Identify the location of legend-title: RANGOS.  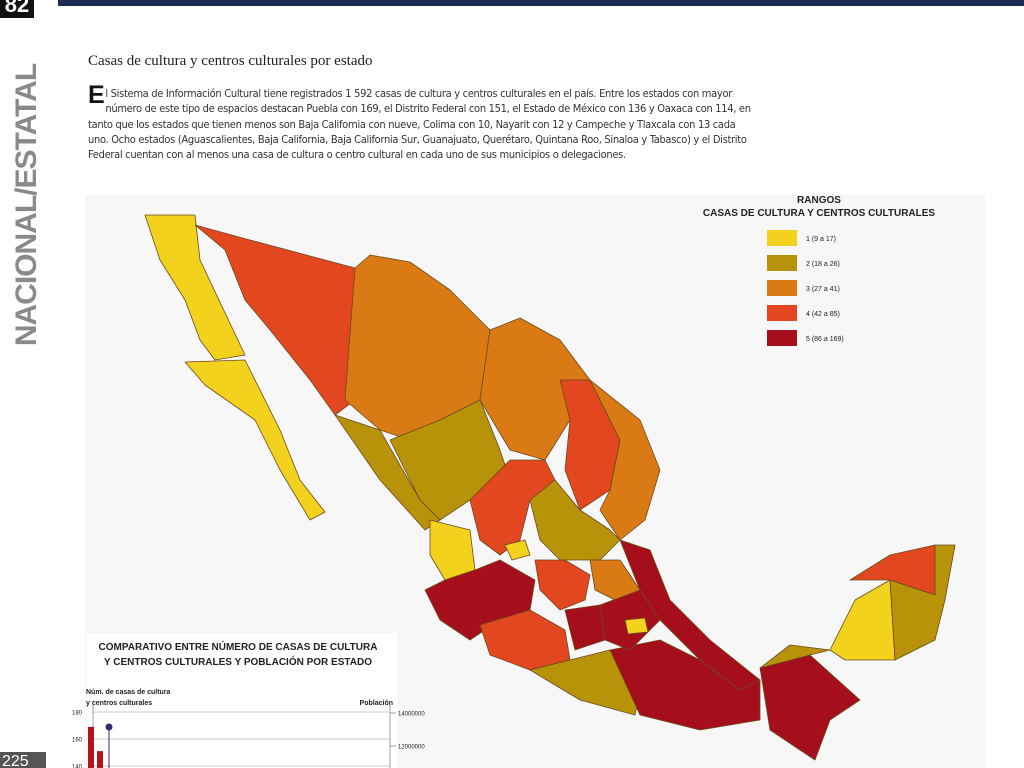
(819, 200).